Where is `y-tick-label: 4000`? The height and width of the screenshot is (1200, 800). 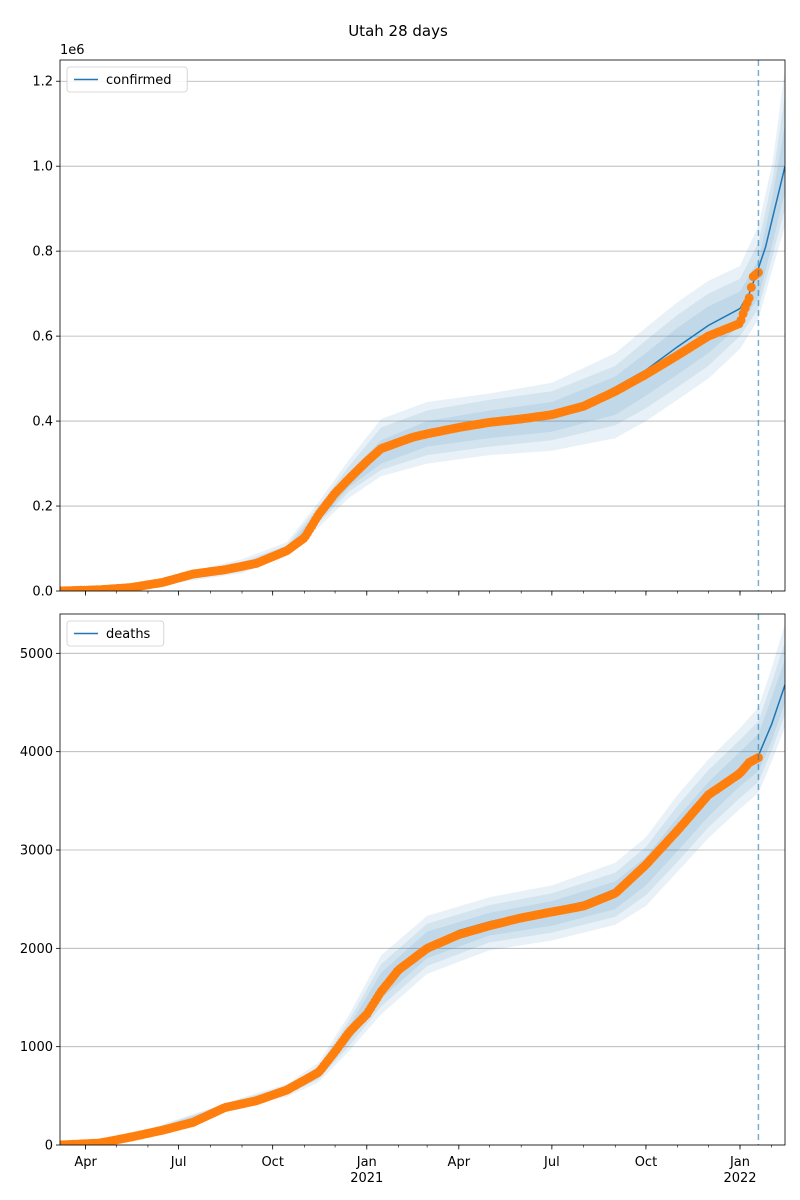
y-tick-label: 4000 is located at coordinates (36, 752).